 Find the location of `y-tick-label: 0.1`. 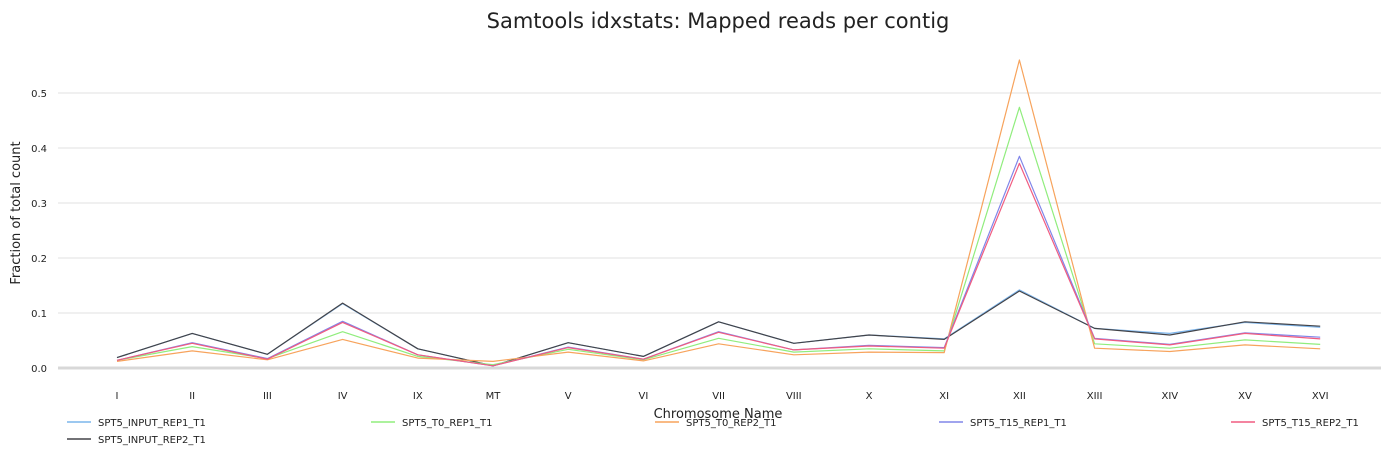

y-tick-label: 0.1 is located at coordinates (39, 314).